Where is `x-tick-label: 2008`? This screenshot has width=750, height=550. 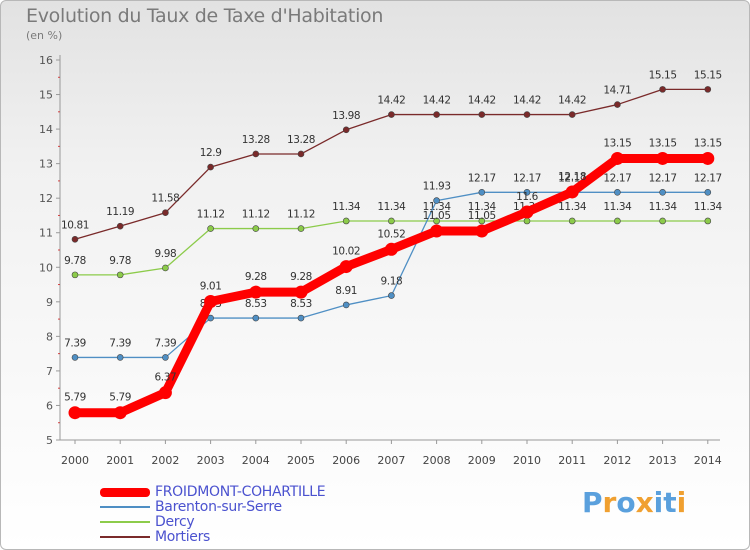
x-tick-label: 2008 is located at coordinates (437, 460).